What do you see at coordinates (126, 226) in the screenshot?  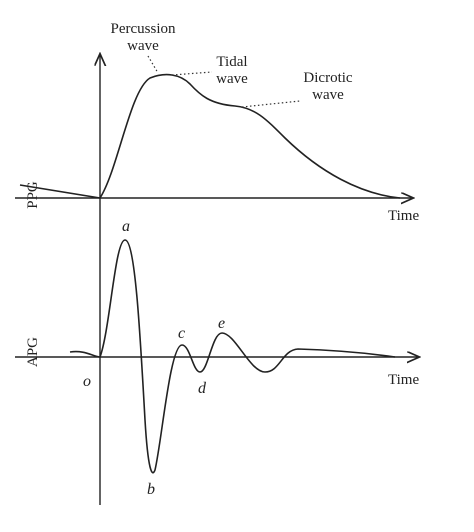 I see `point-label: a` at bounding box center [126, 226].